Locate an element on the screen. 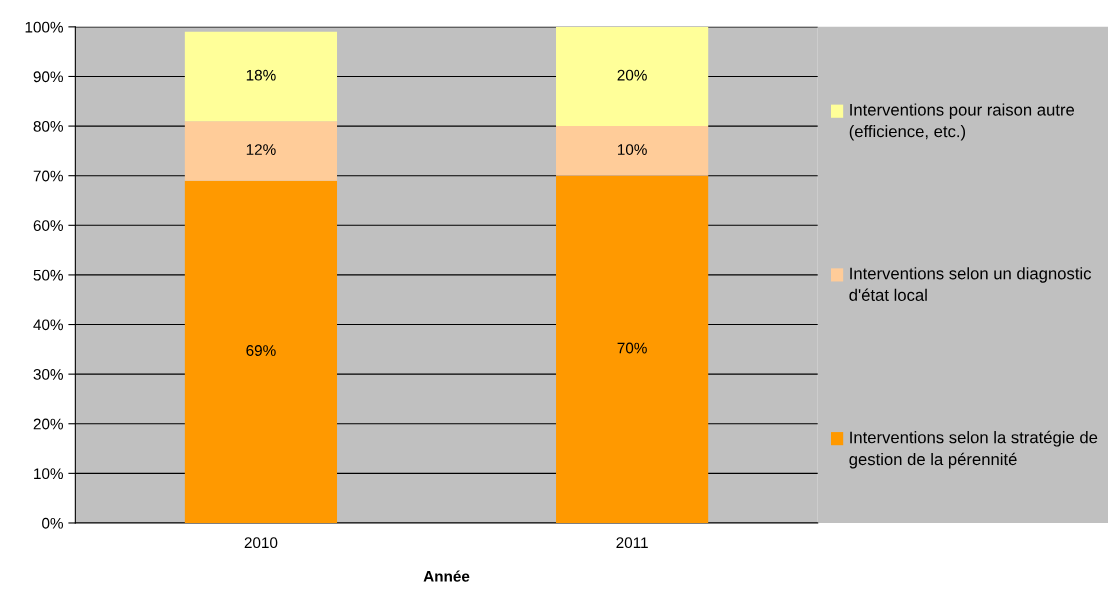 The width and height of the screenshot is (1108, 597). data-label: 20% is located at coordinates (632, 75).